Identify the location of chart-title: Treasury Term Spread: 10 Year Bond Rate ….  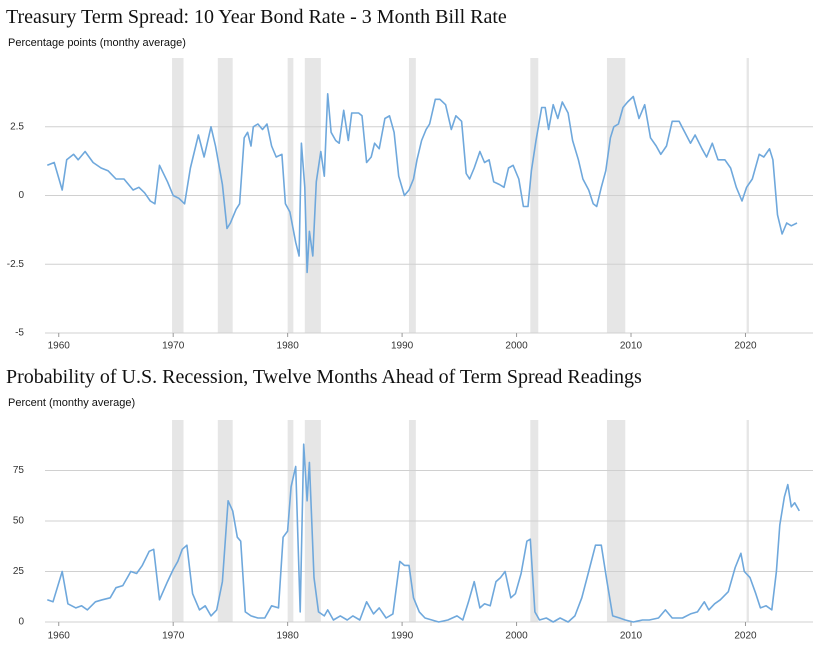
(256, 17).